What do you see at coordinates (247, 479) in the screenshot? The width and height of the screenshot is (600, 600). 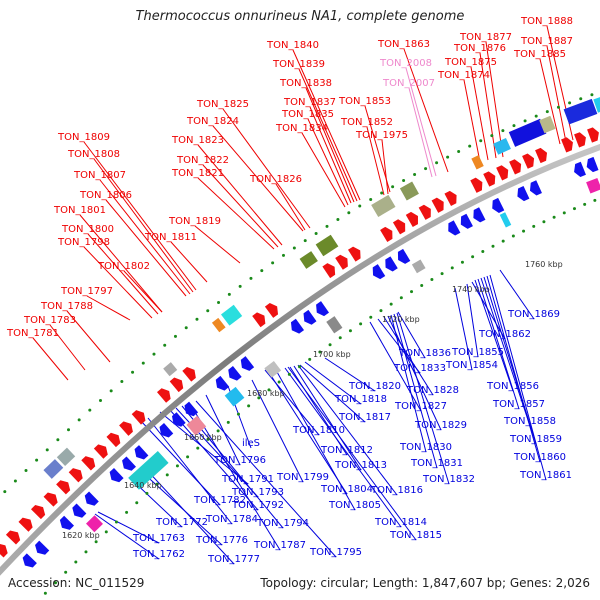 I see `gene-label: TON_1791` at bounding box center [247, 479].